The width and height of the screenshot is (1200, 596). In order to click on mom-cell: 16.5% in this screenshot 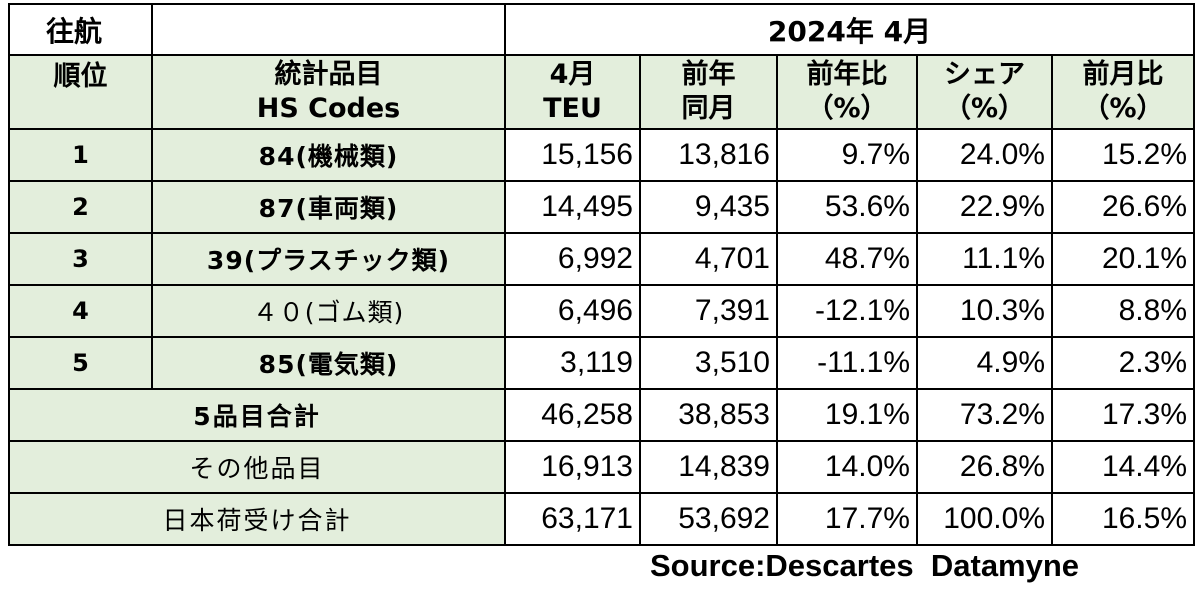, I will do `click(1123, 519)`.